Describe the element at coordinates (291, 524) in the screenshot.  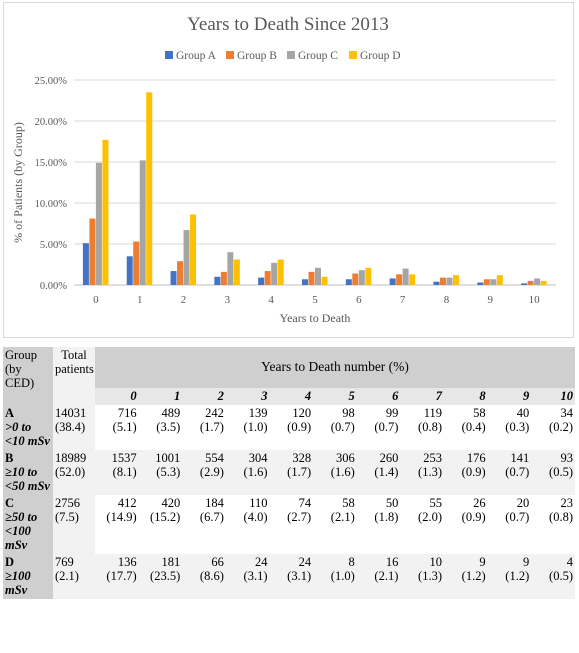
I see `year-cell: 74 (2.7)` at that location.